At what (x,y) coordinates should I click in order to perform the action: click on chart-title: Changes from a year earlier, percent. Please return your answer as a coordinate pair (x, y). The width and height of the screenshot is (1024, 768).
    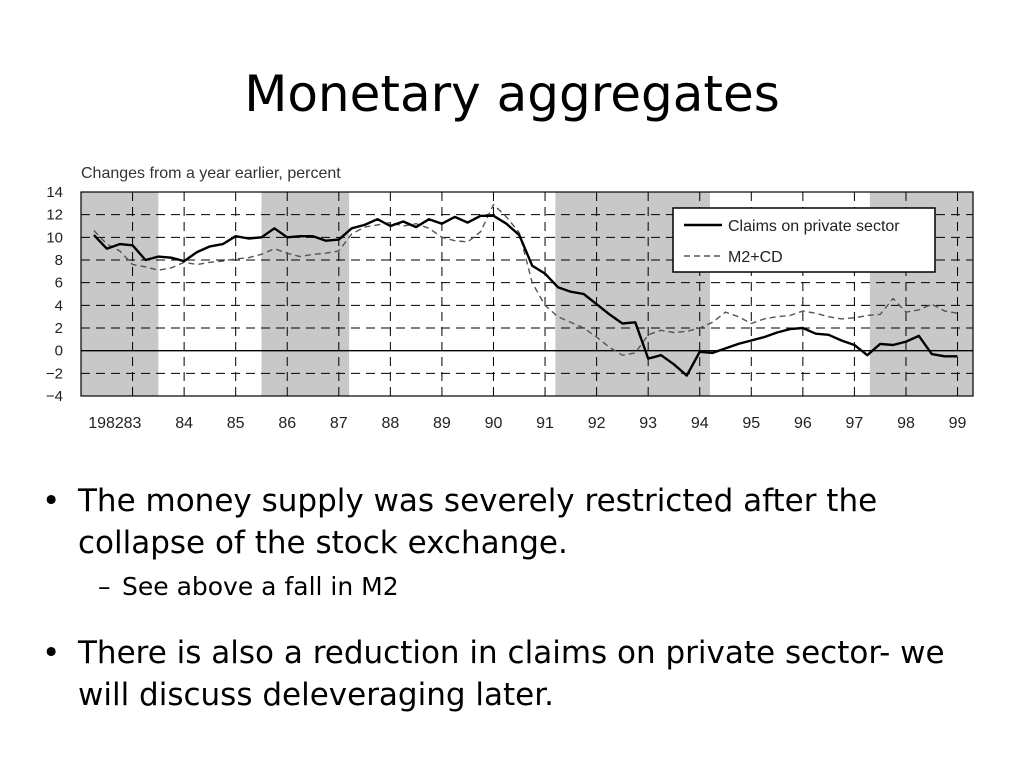
    Looking at the image, I should click on (211, 173).